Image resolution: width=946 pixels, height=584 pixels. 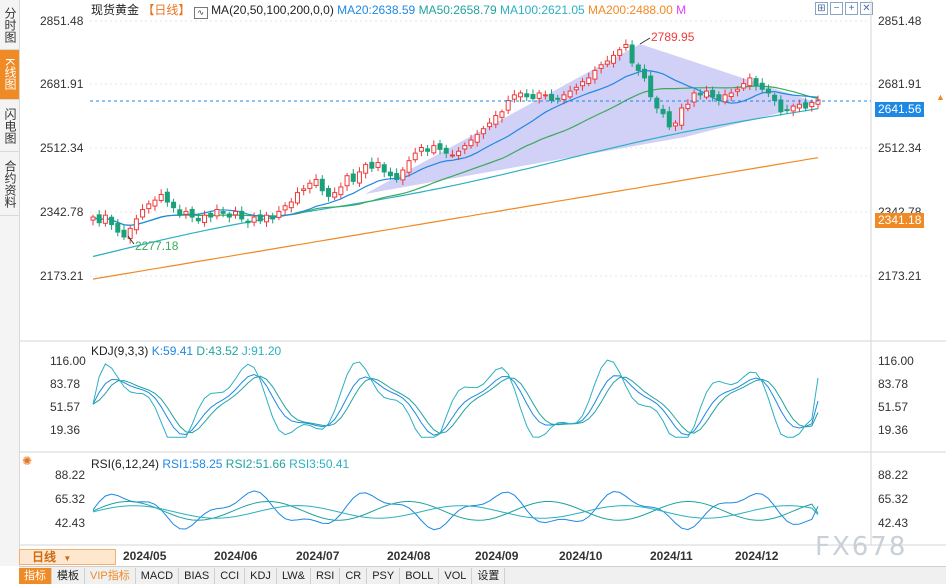 I want to click on ma200-price-box: 2341.18, so click(x=900, y=220).